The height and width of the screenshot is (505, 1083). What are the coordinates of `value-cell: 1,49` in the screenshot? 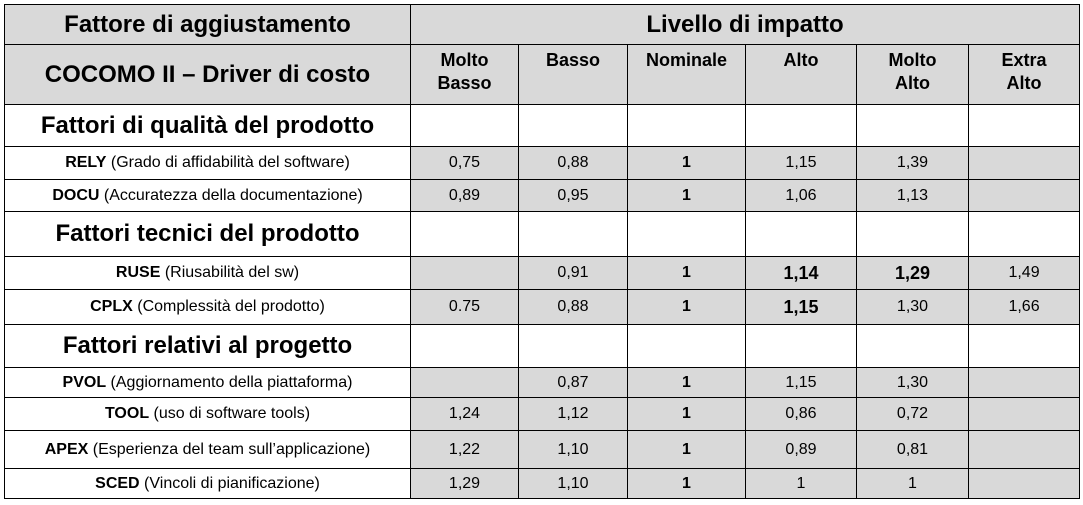 It's located at (1024, 273).